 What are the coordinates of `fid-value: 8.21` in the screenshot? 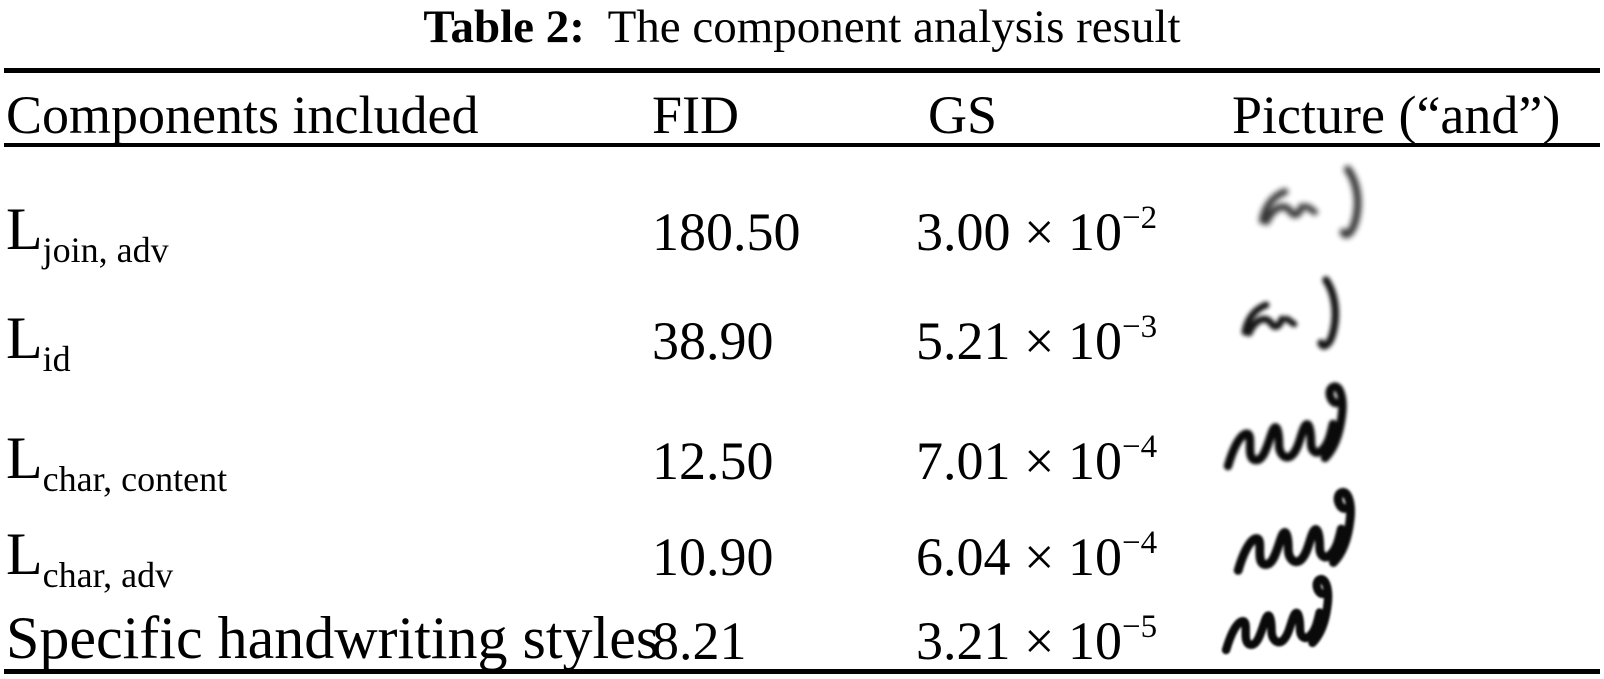 It's located at (699, 641).